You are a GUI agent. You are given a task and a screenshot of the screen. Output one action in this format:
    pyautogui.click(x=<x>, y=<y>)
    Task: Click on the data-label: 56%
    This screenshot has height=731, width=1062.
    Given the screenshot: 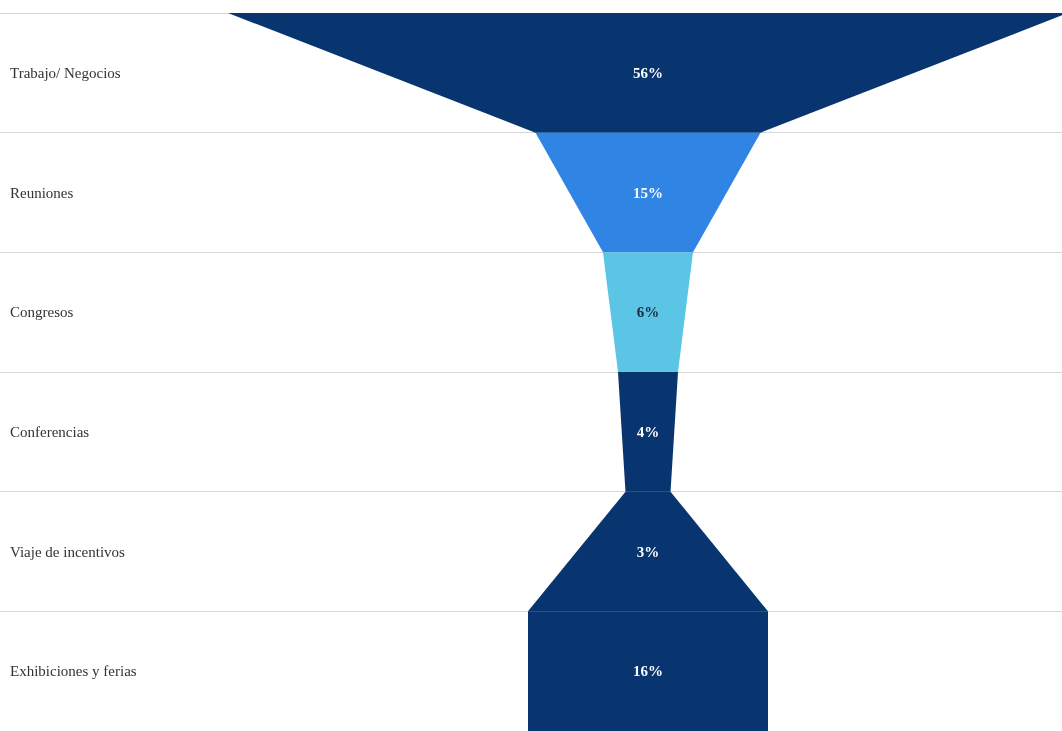 What is the action you would take?
    pyautogui.click(x=648, y=72)
    